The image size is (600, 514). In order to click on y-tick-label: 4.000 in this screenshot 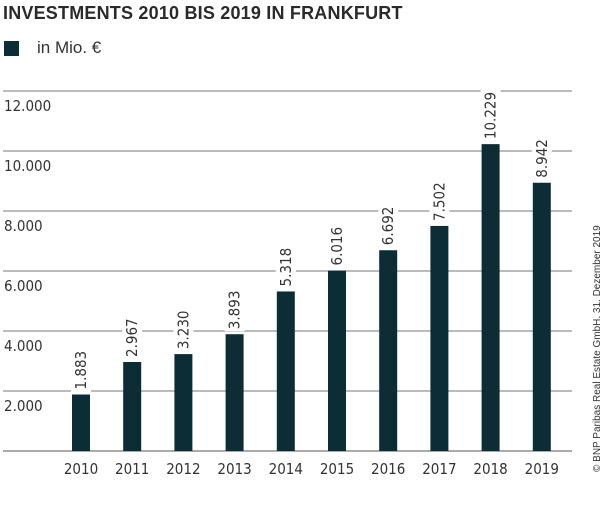, I will do `click(23, 346)`.